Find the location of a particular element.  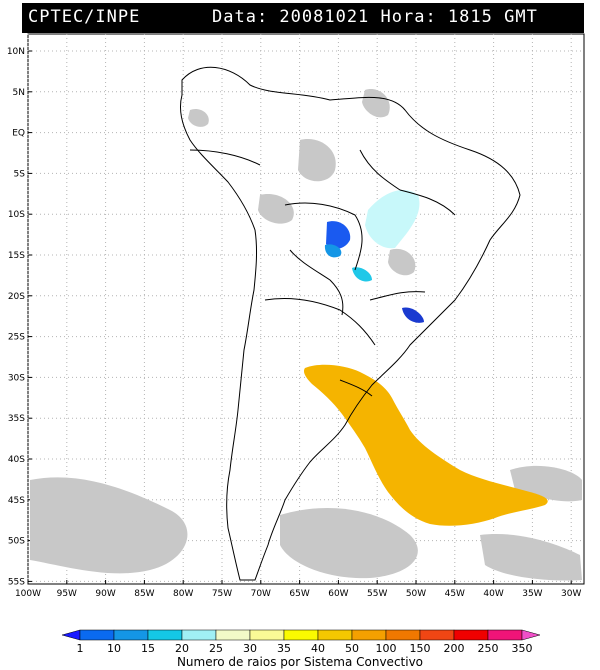

longitude-label: 35W is located at coordinates (532, 594).